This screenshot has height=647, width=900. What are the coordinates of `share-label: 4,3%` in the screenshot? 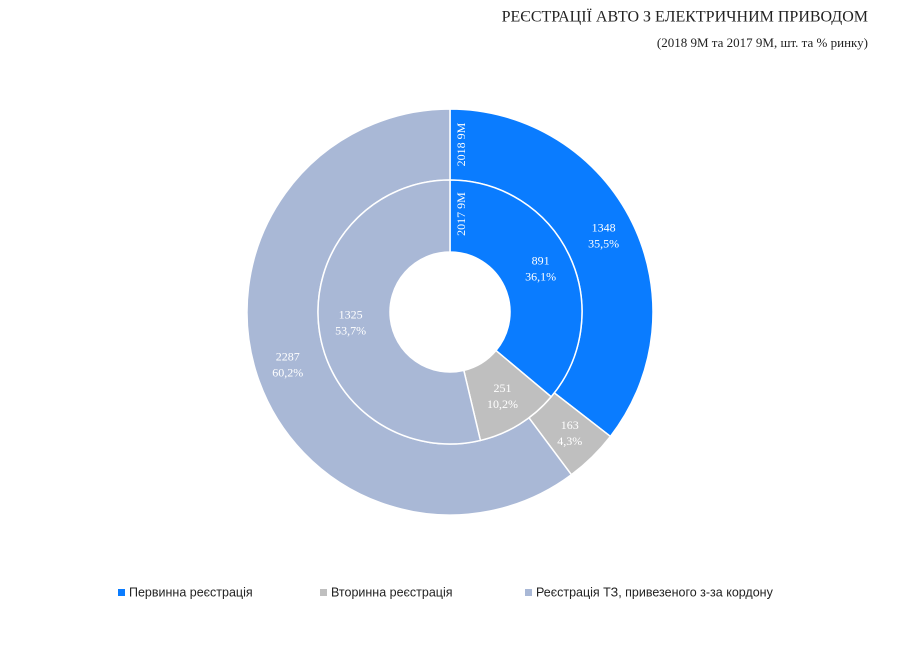 It's located at (569, 441).